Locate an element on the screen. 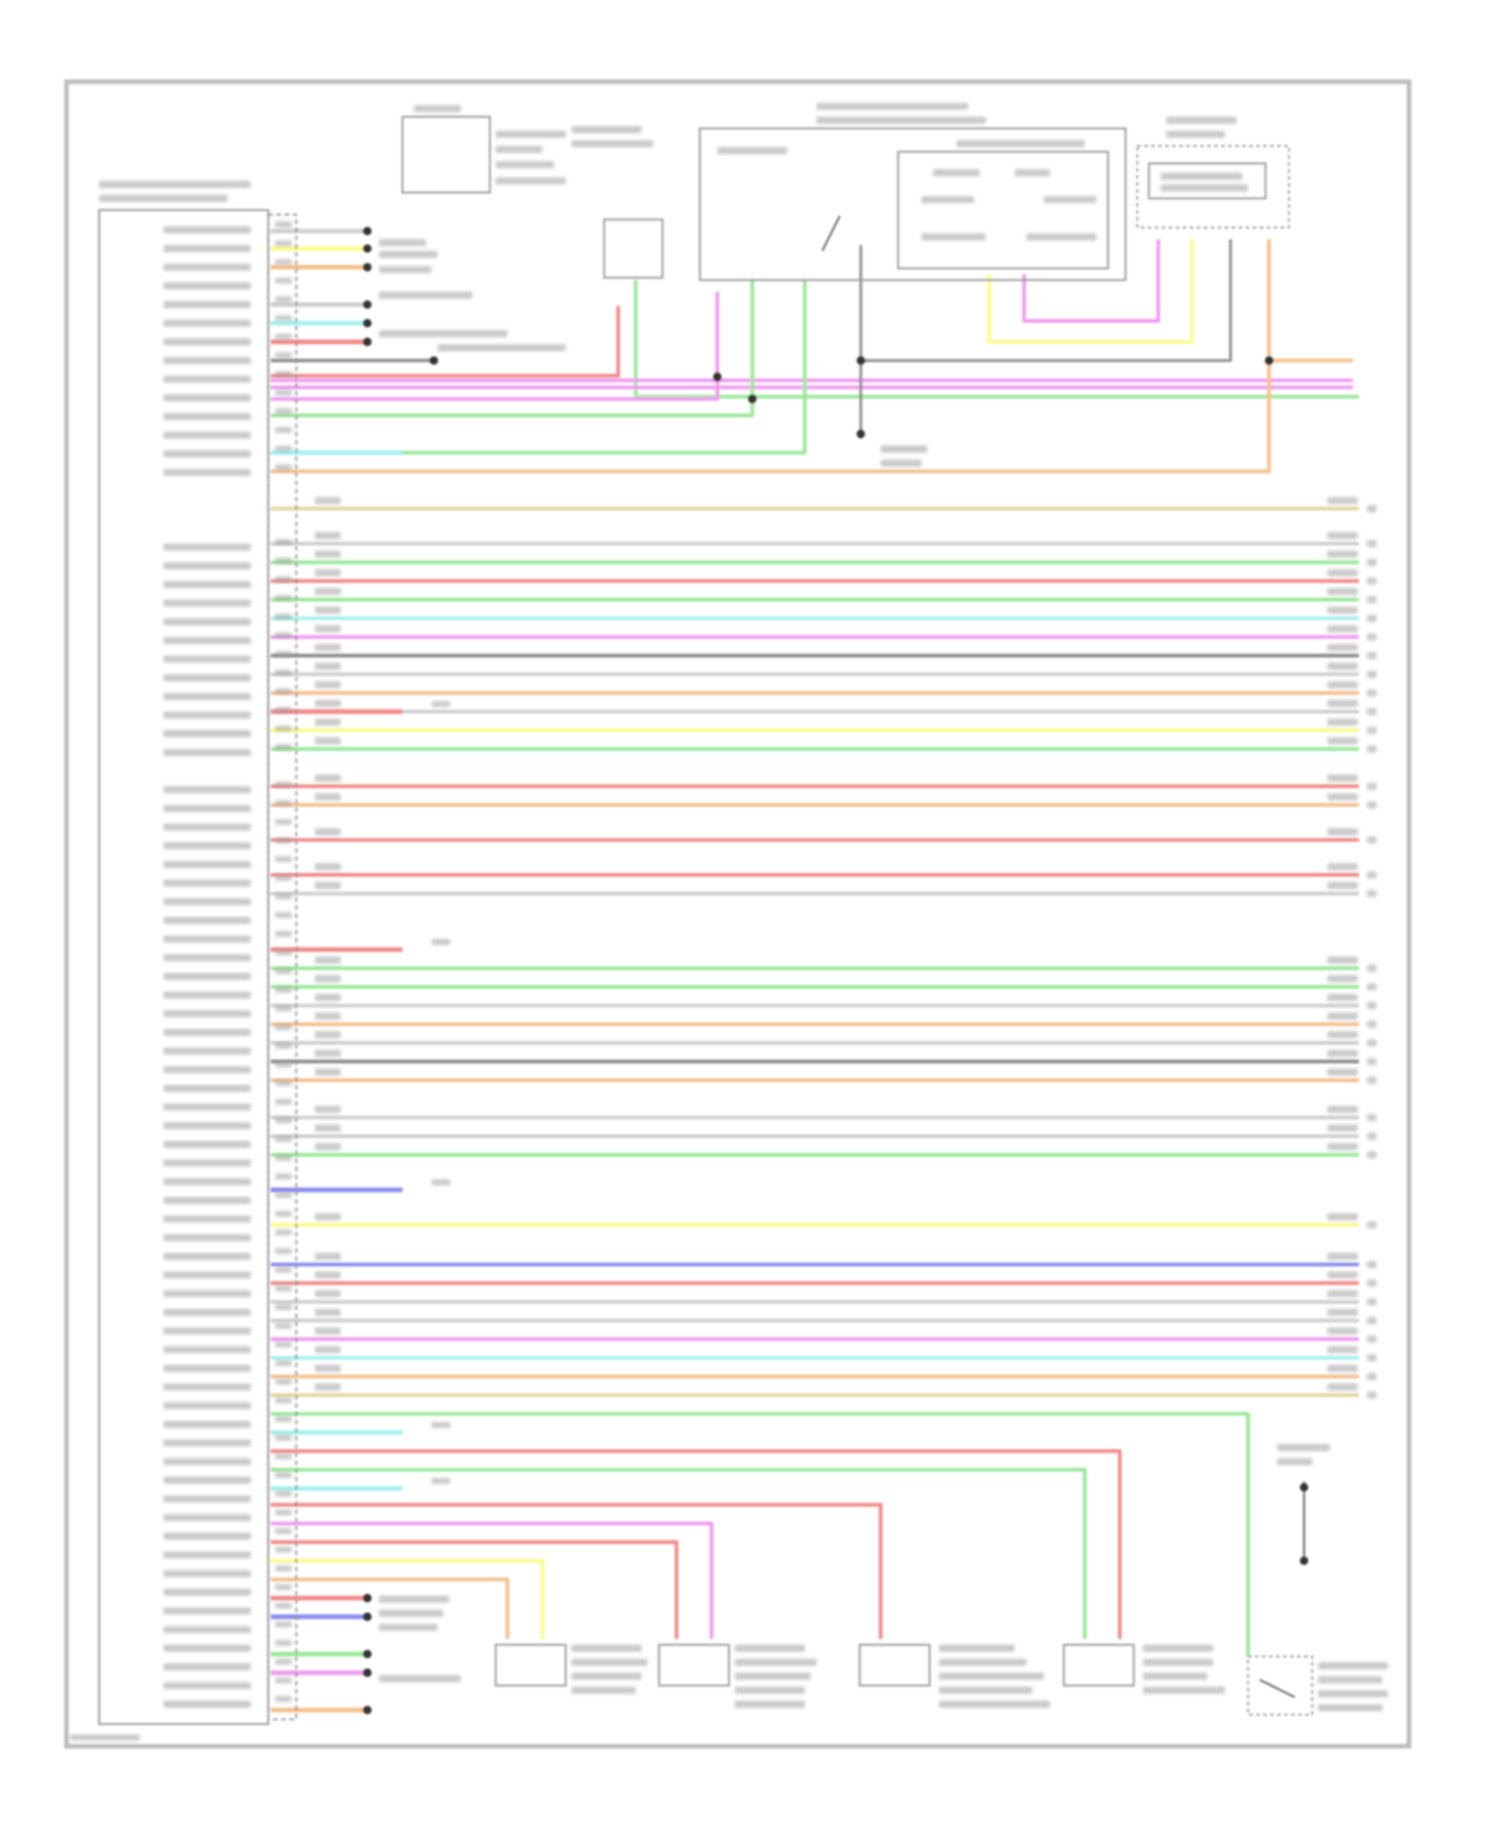 The image size is (1500, 1828). red-wire is located at coordinates (696, 1544).